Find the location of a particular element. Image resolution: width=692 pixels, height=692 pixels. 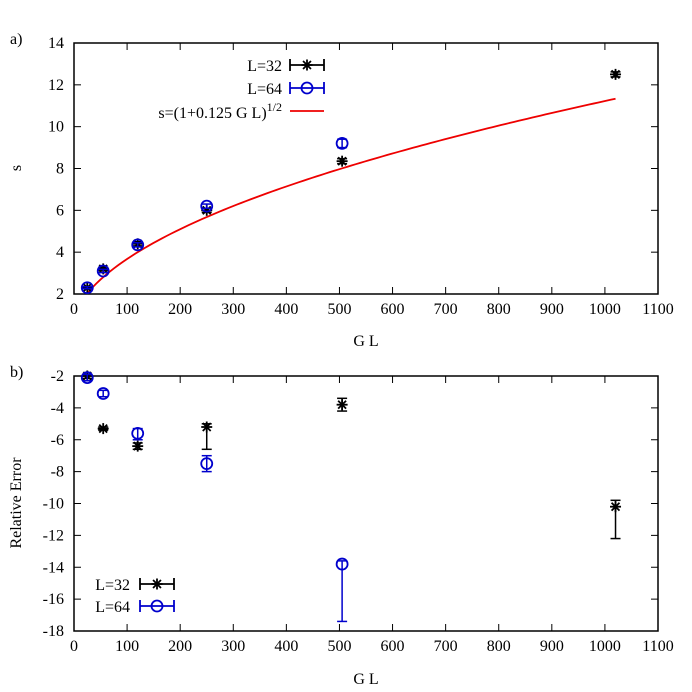

y-axis-label: Relative Error is located at coordinates (16, 503).